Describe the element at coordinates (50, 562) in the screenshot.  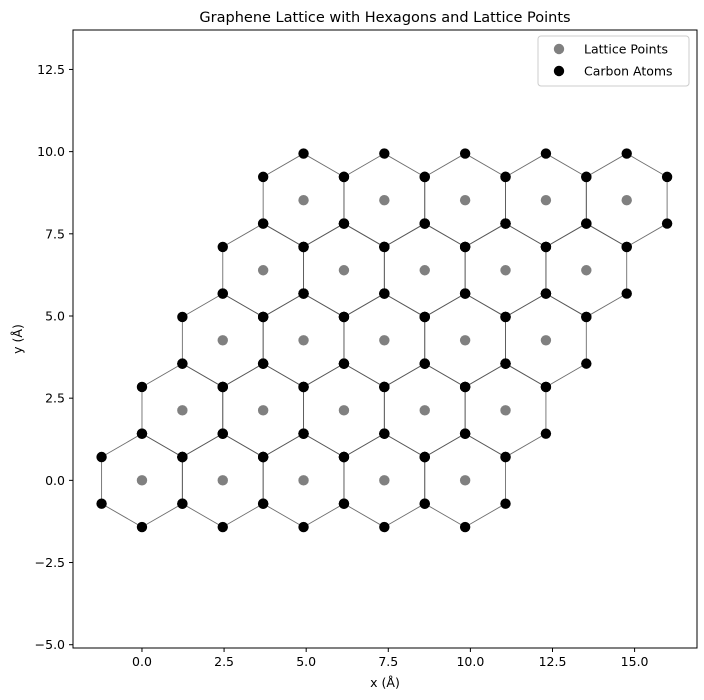
I see `y-tick-label: −2.5` at that location.